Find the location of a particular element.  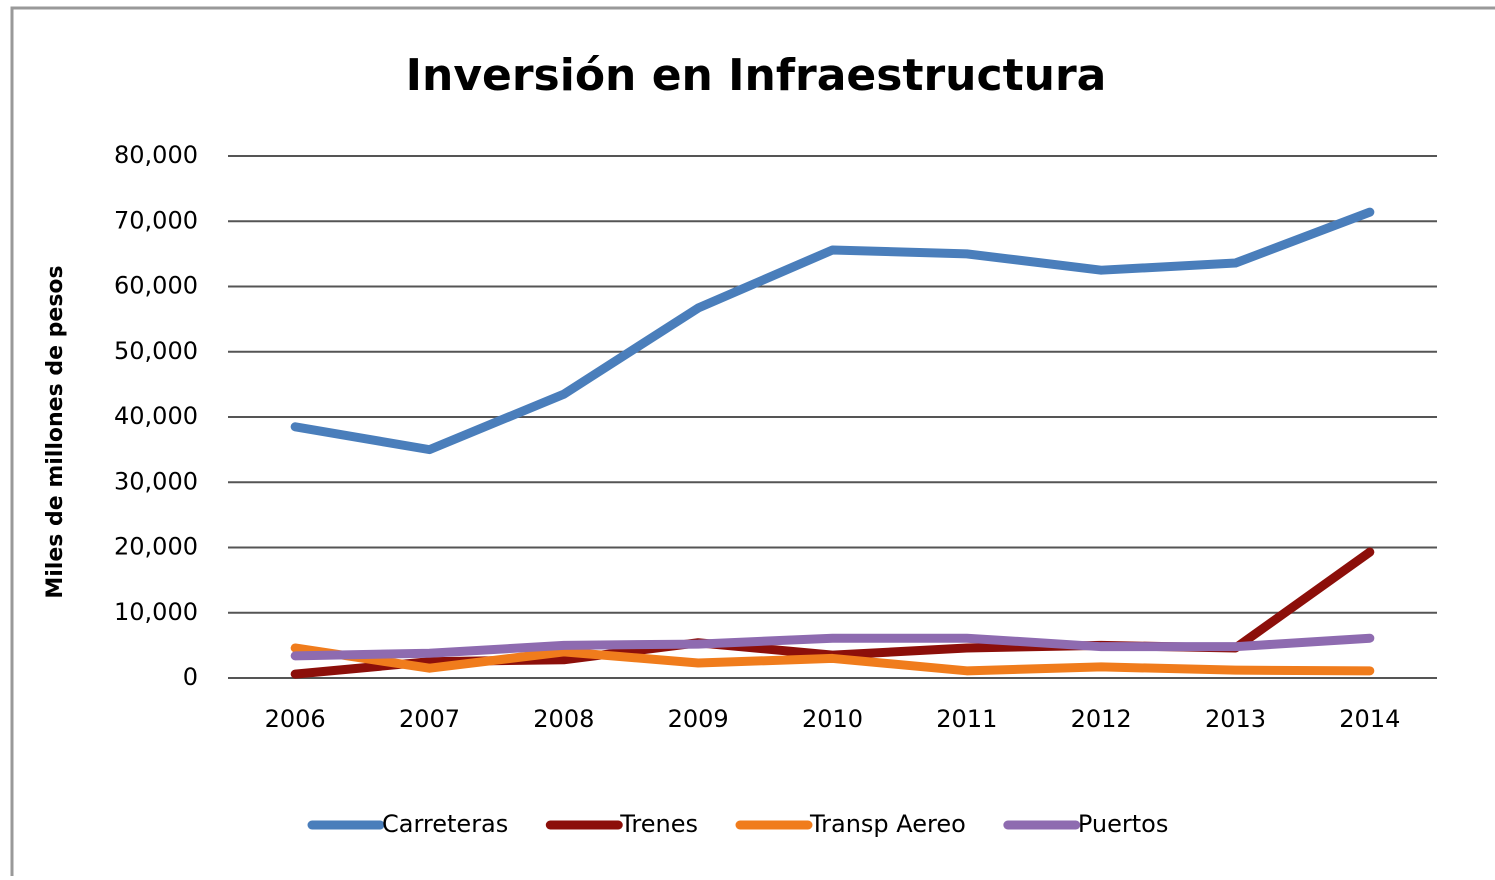

x-tick-label: 2014 is located at coordinates (1369, 719).